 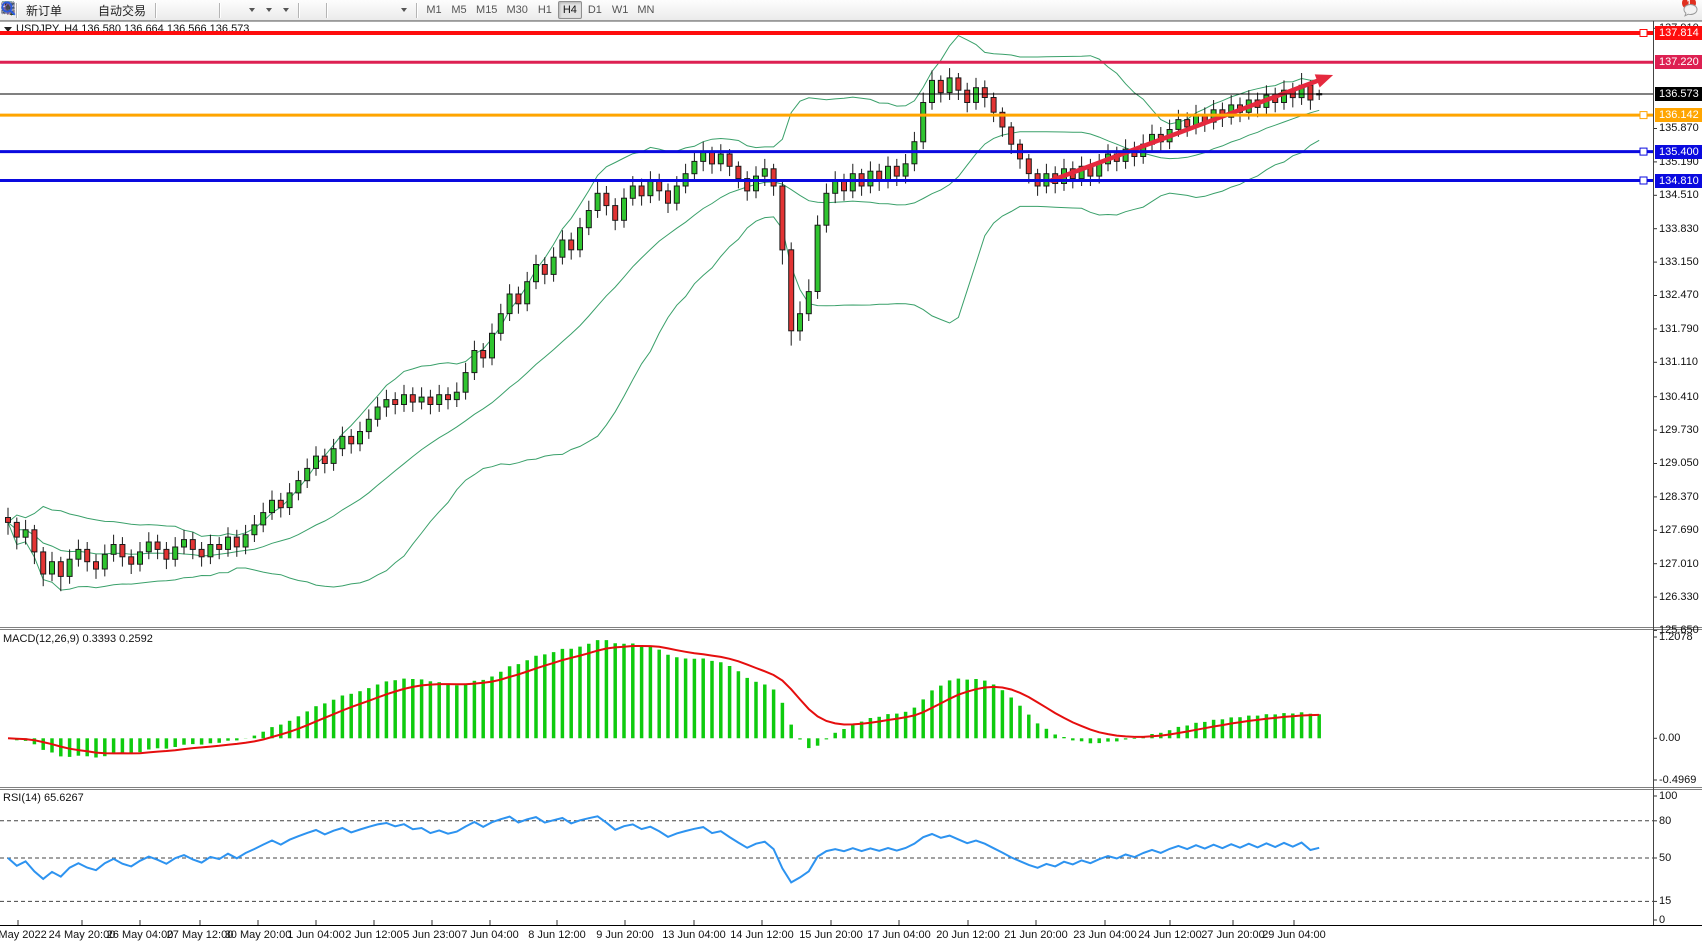 I want to click on text-label-icon: T, so click(x=8, y=8).